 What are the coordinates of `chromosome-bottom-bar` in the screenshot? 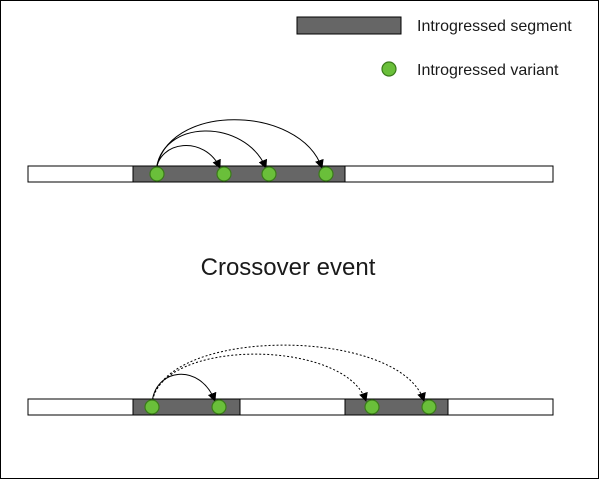 It's located at (290, 407).